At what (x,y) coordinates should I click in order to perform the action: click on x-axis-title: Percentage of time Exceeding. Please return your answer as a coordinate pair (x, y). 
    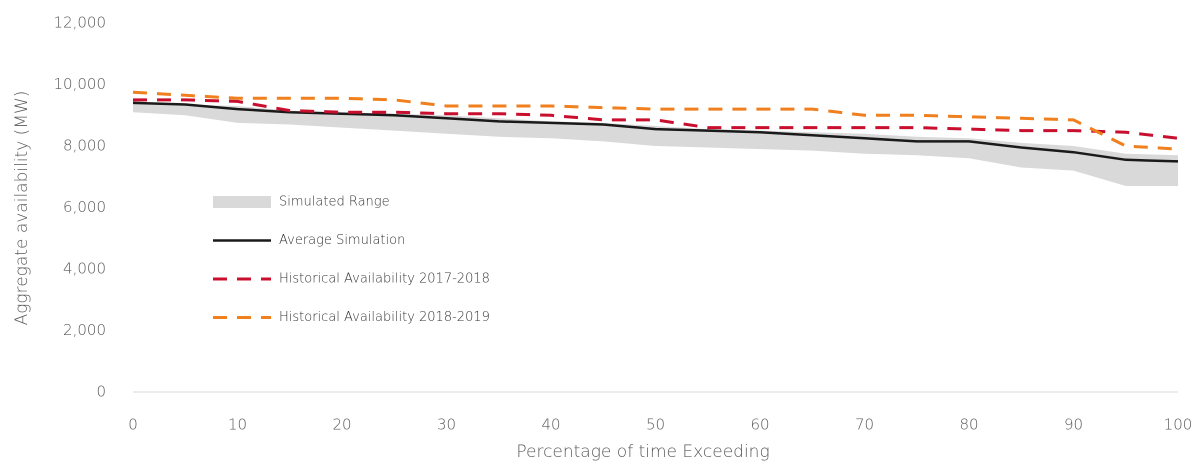
    Looking at the image, I should click on (642, 452).